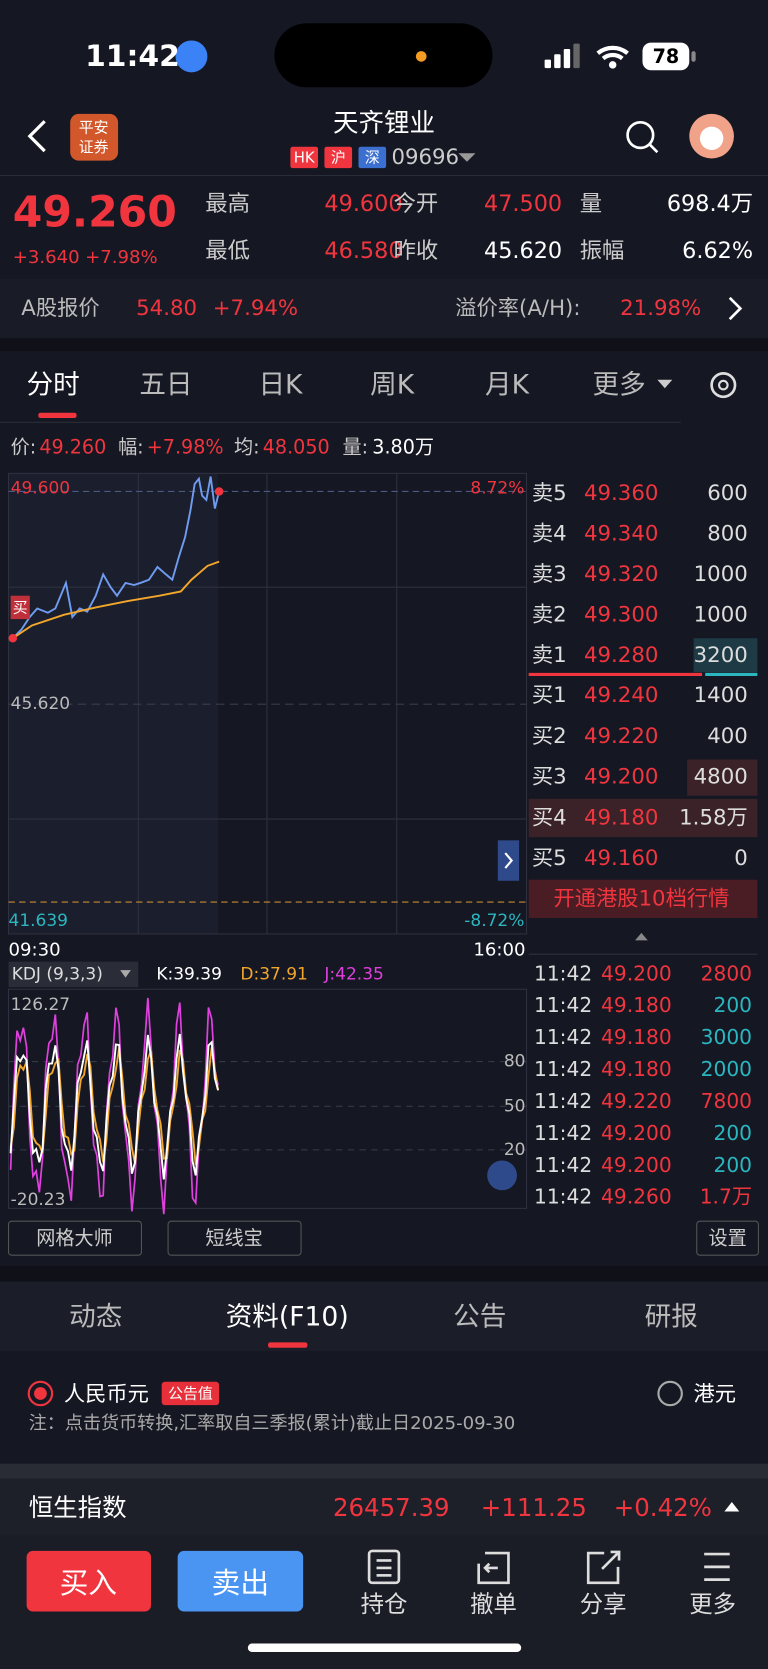 This screenshot has width=768, height=1669. Describe the element at coordinates (502, 1175) in the screenshot. I see `fullscreen-button` at that location.